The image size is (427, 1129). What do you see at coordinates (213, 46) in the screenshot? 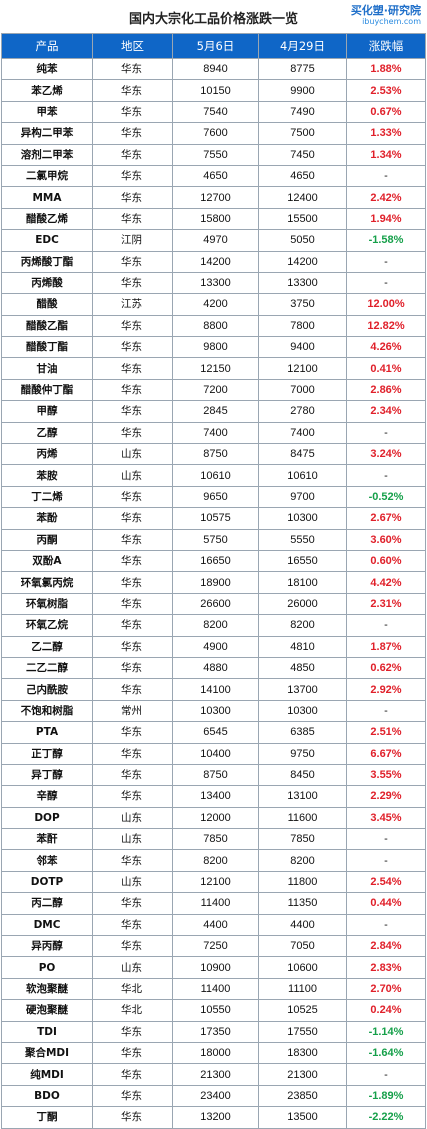
I see `table-header-row: 产品 地区 5月6日 4月29日 涨跌幅` at bounding box center [213, 46].